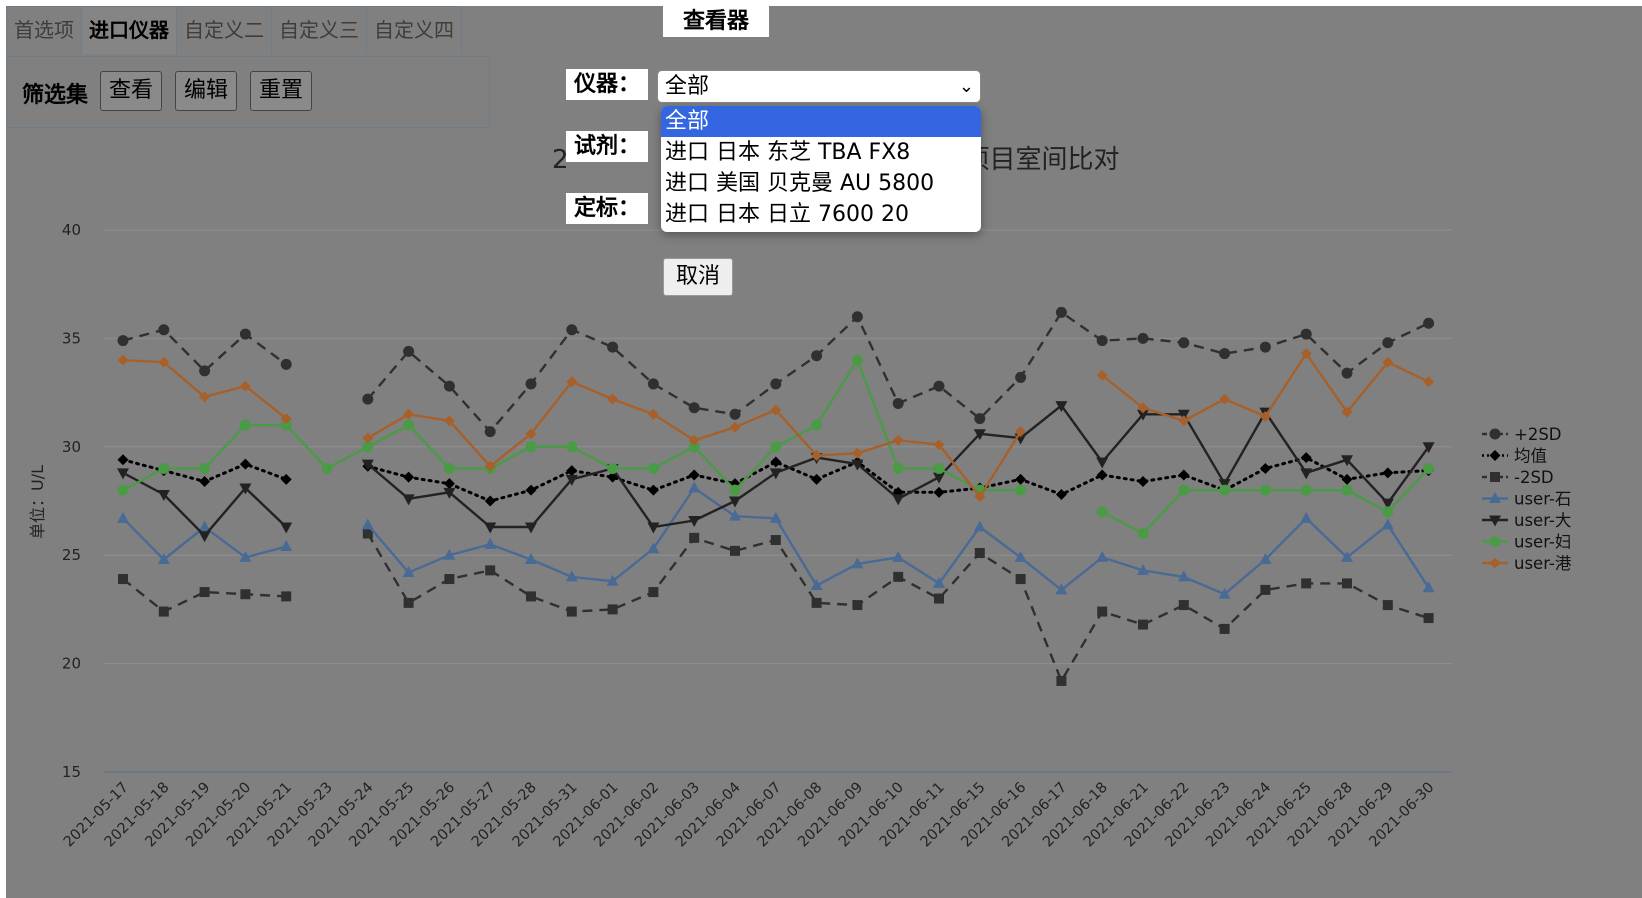  Describe the element at coordinates (131, 91) in the screenshot. I see `view-button: 查看` at that location.